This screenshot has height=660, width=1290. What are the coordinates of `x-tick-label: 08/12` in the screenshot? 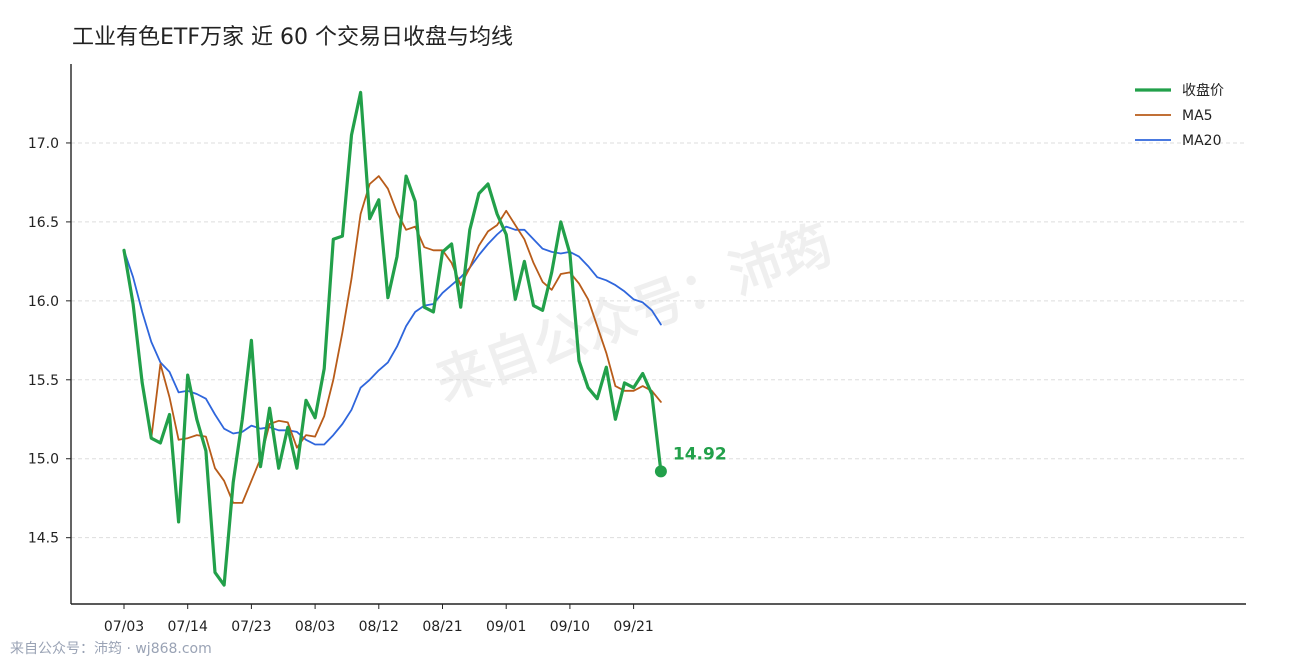 It's located at (379, 627).